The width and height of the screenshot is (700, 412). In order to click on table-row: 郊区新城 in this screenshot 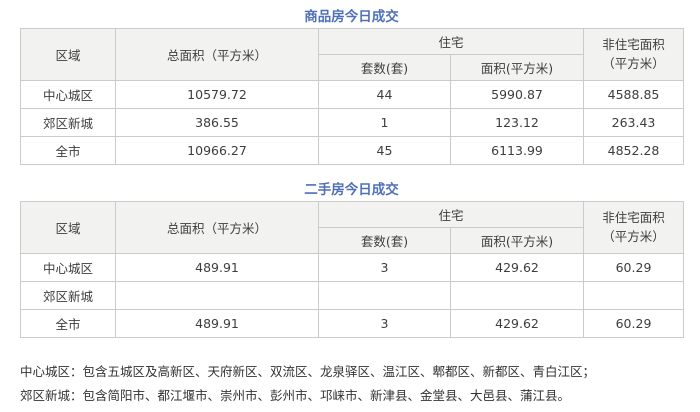, I will do `click(352, 295)`.